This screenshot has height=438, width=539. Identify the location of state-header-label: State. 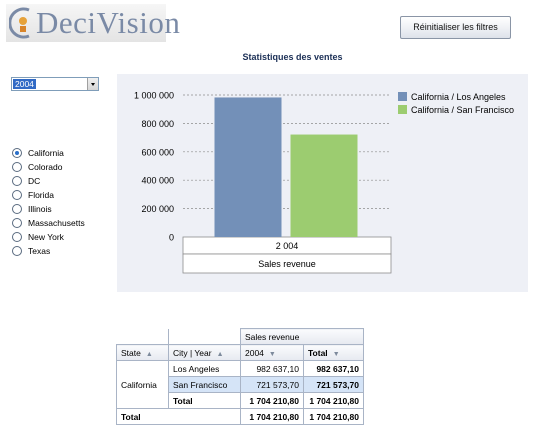
(131, 352).